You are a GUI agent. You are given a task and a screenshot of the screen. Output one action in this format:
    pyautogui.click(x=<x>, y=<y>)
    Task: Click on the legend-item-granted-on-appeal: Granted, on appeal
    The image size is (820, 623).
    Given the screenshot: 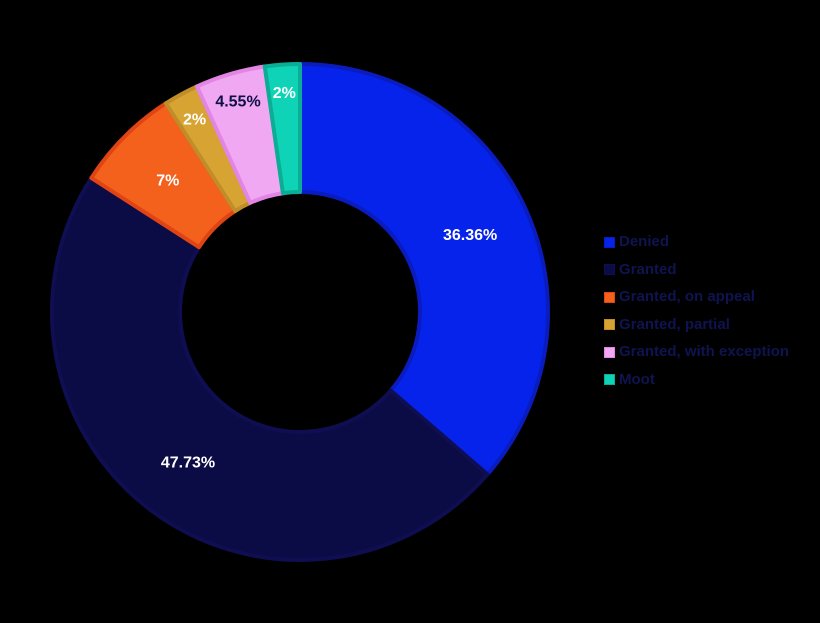 What is the action you would take?
    pyautogui.click(x=696, y=297)
    